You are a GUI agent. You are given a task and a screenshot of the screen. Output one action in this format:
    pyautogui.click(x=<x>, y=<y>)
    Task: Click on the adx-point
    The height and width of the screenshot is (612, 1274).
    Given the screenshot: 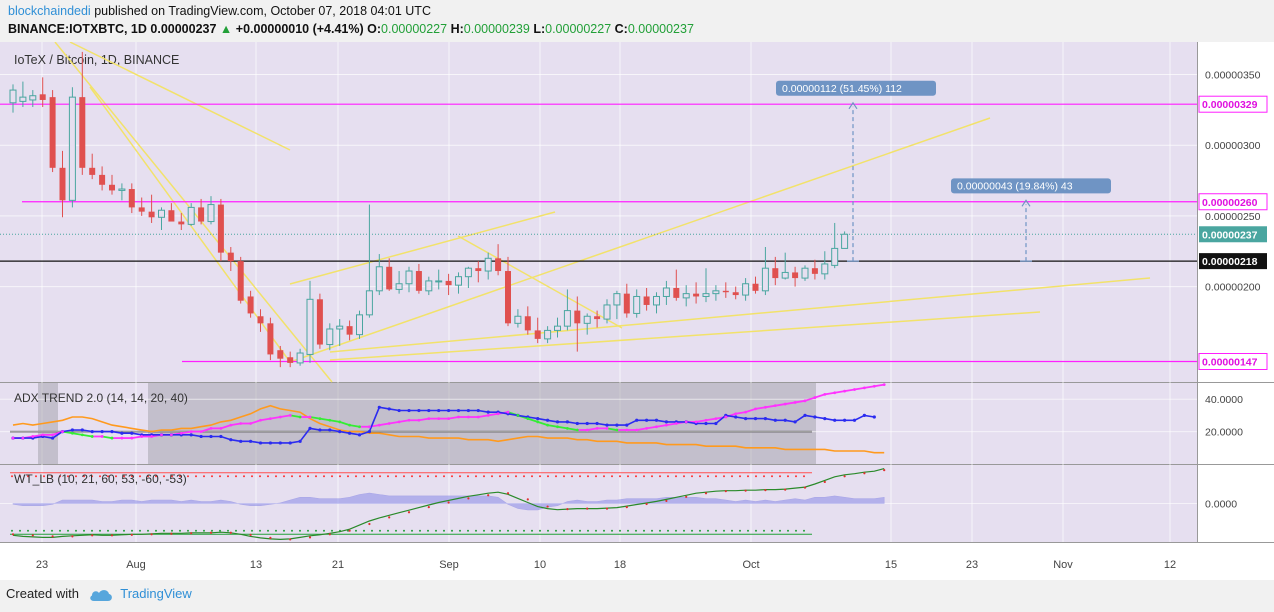 What is the action you would take?
    pyautogui.click(x=389, y=409)
    